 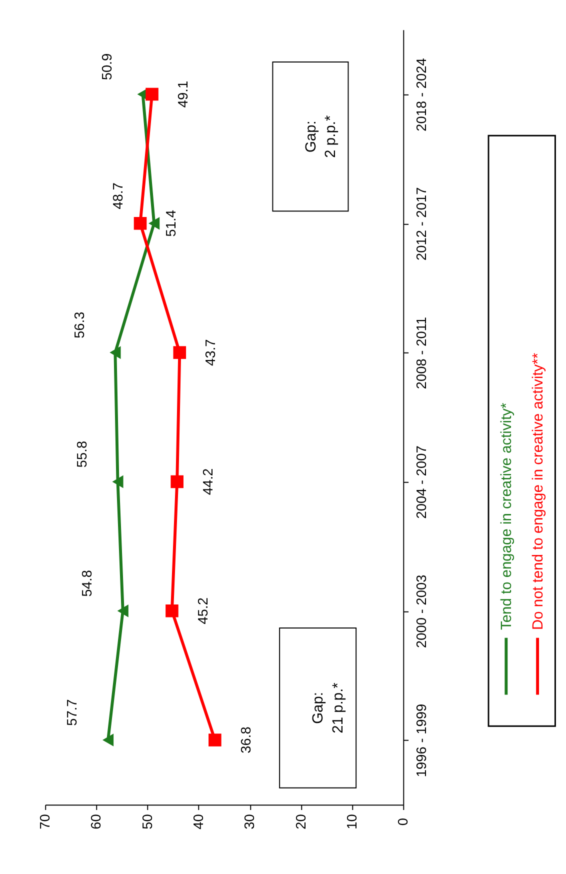 What do you see at coordinates (210, 352) in the screenshot?
I see `data-label: 43.7` at bounding box center [210, 352].